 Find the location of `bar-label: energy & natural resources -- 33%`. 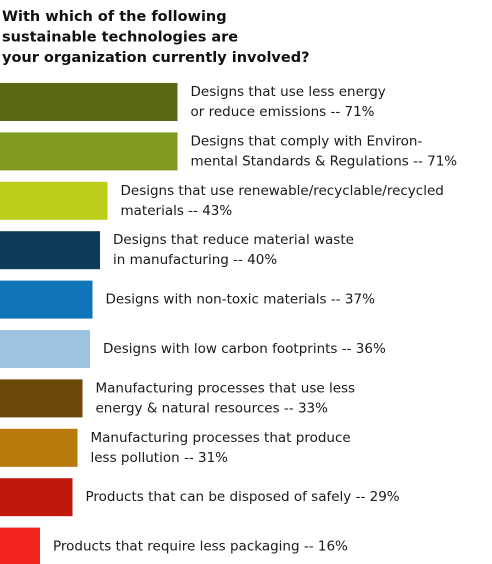

bar-label: energy & natural resources -- 33% is located at coordinates (212, 408).